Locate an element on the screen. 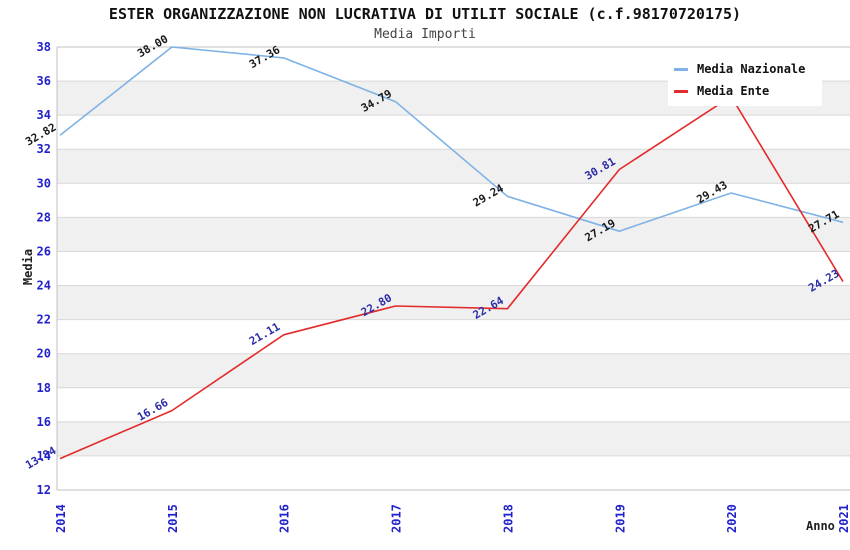 The width and height of the screenshot is (850, 550). x-tick-label: 2015 is located at coordinates (173, 518).